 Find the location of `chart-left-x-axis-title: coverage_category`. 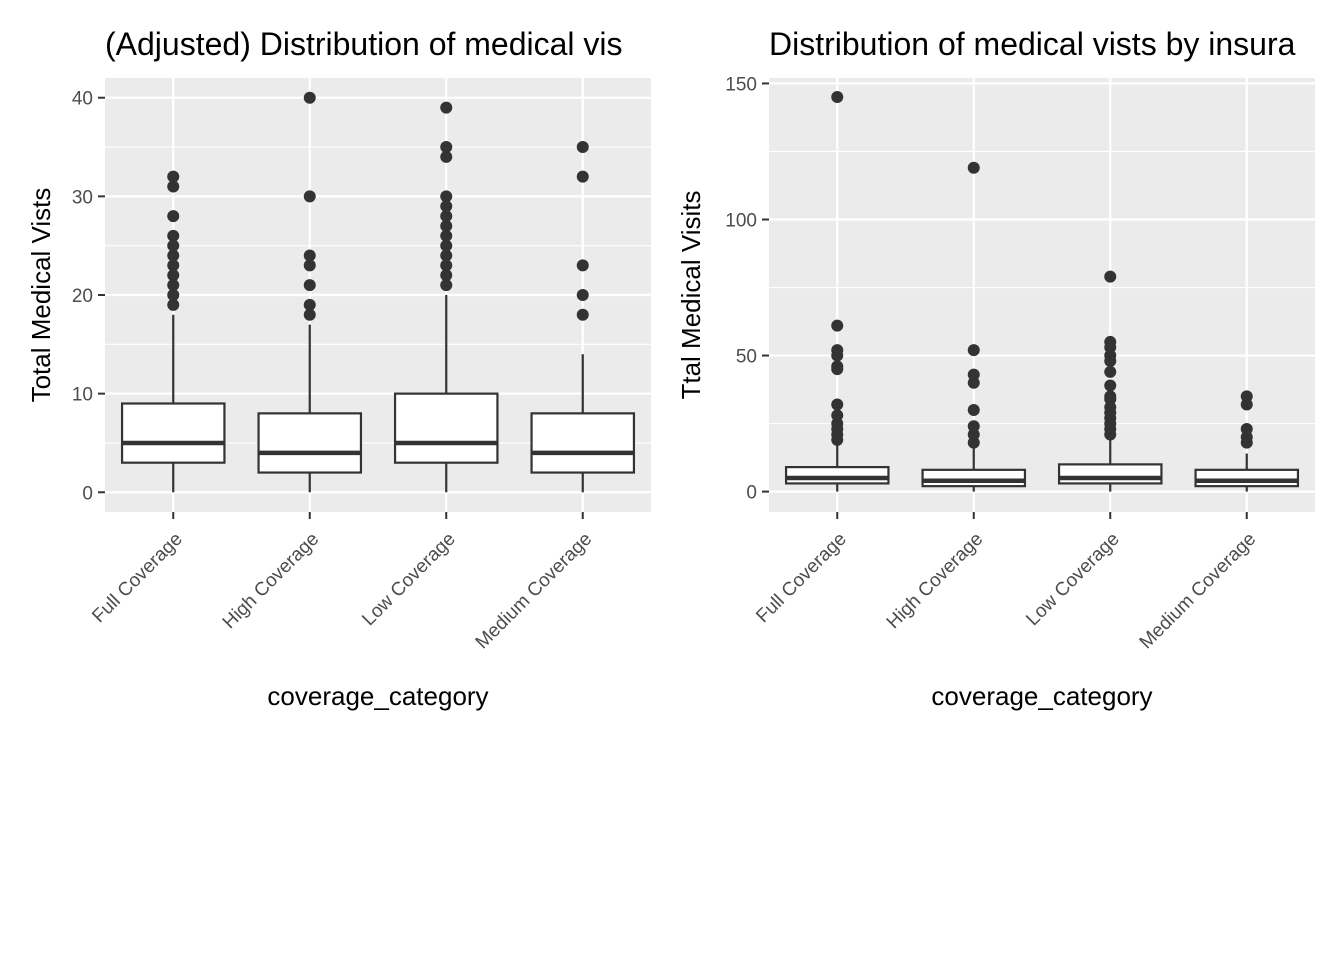

chart-left-x-axis-title: coverage_category is located at coordinates (377, 696).